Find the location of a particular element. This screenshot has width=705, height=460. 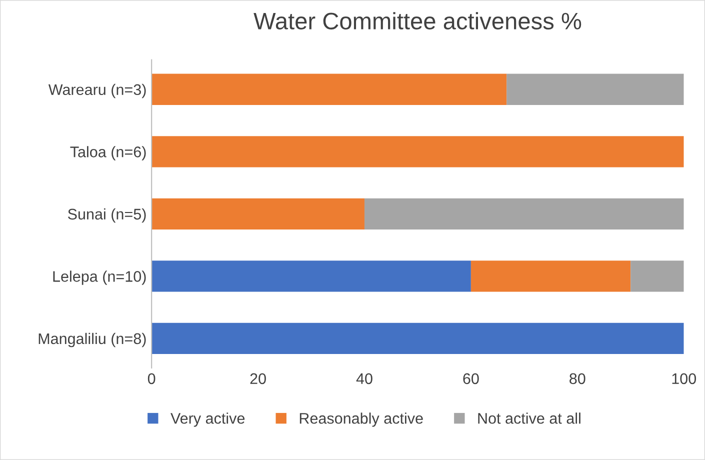

x-tick-label: 100 is located at coordinates (684, 378).